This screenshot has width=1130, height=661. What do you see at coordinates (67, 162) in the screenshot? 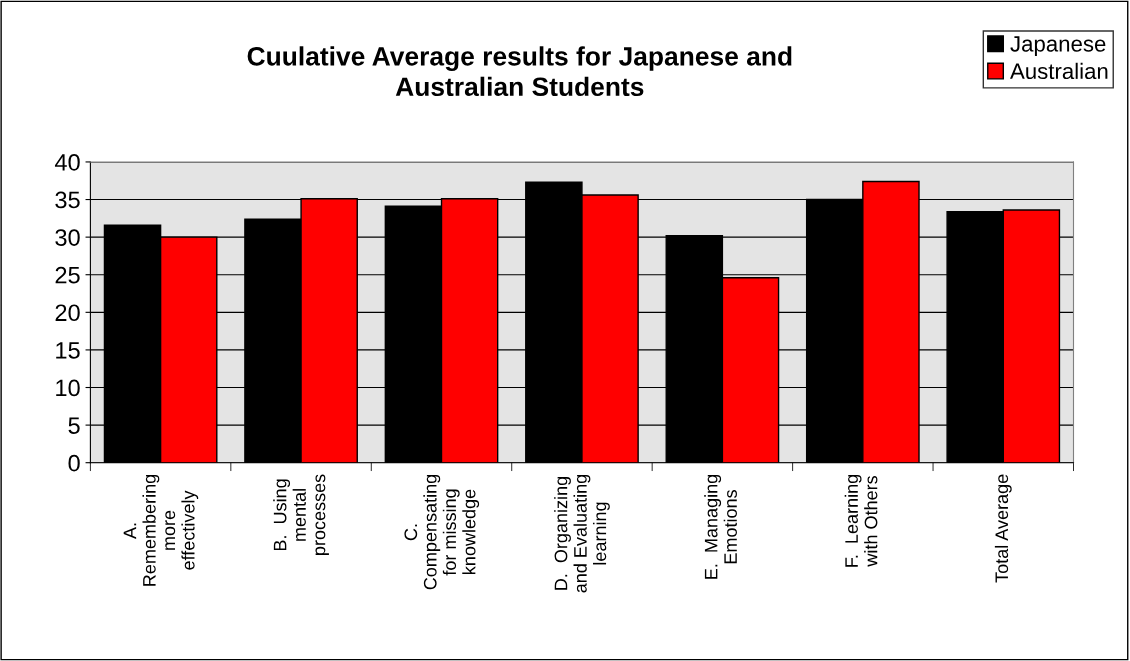
I see `y-tick-label: 40` at bounding box center [67, 162].